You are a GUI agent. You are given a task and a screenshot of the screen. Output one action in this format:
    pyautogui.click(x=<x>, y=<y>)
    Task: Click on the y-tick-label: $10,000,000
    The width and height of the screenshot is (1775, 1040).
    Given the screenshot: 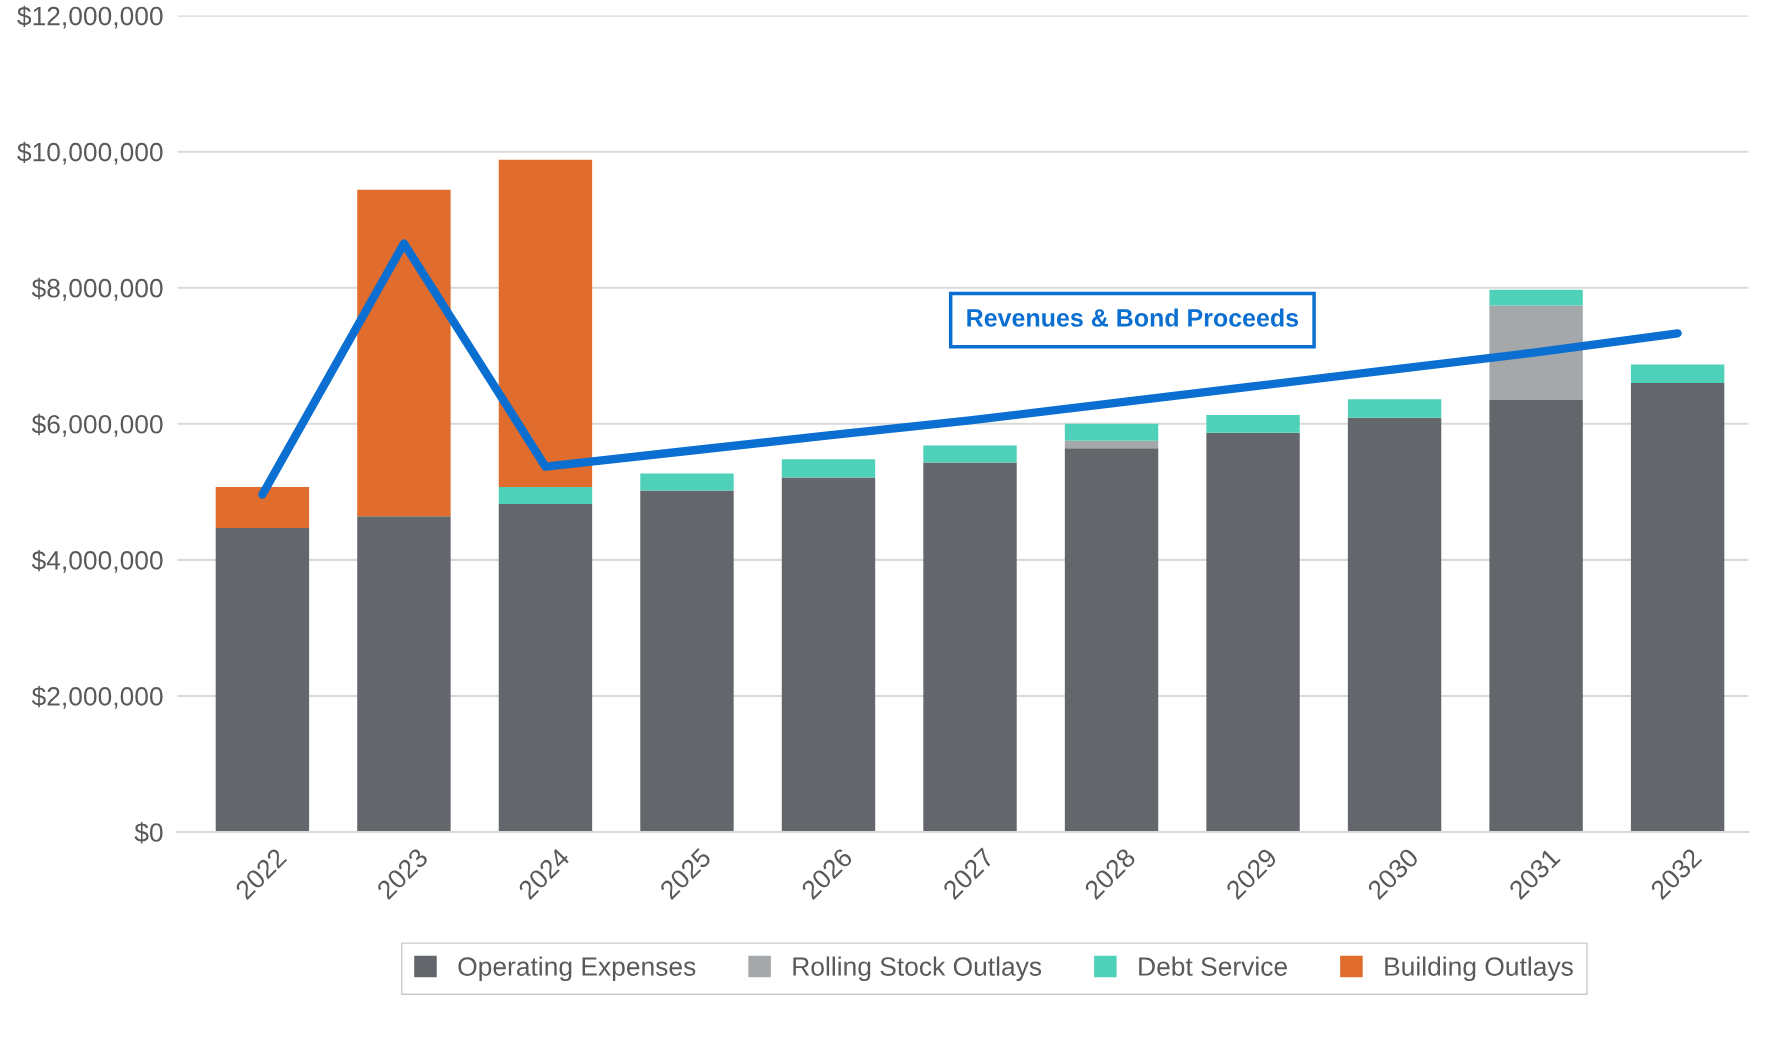 What is the action you would take?
    pyautogui.click(x=90, y=153)
    